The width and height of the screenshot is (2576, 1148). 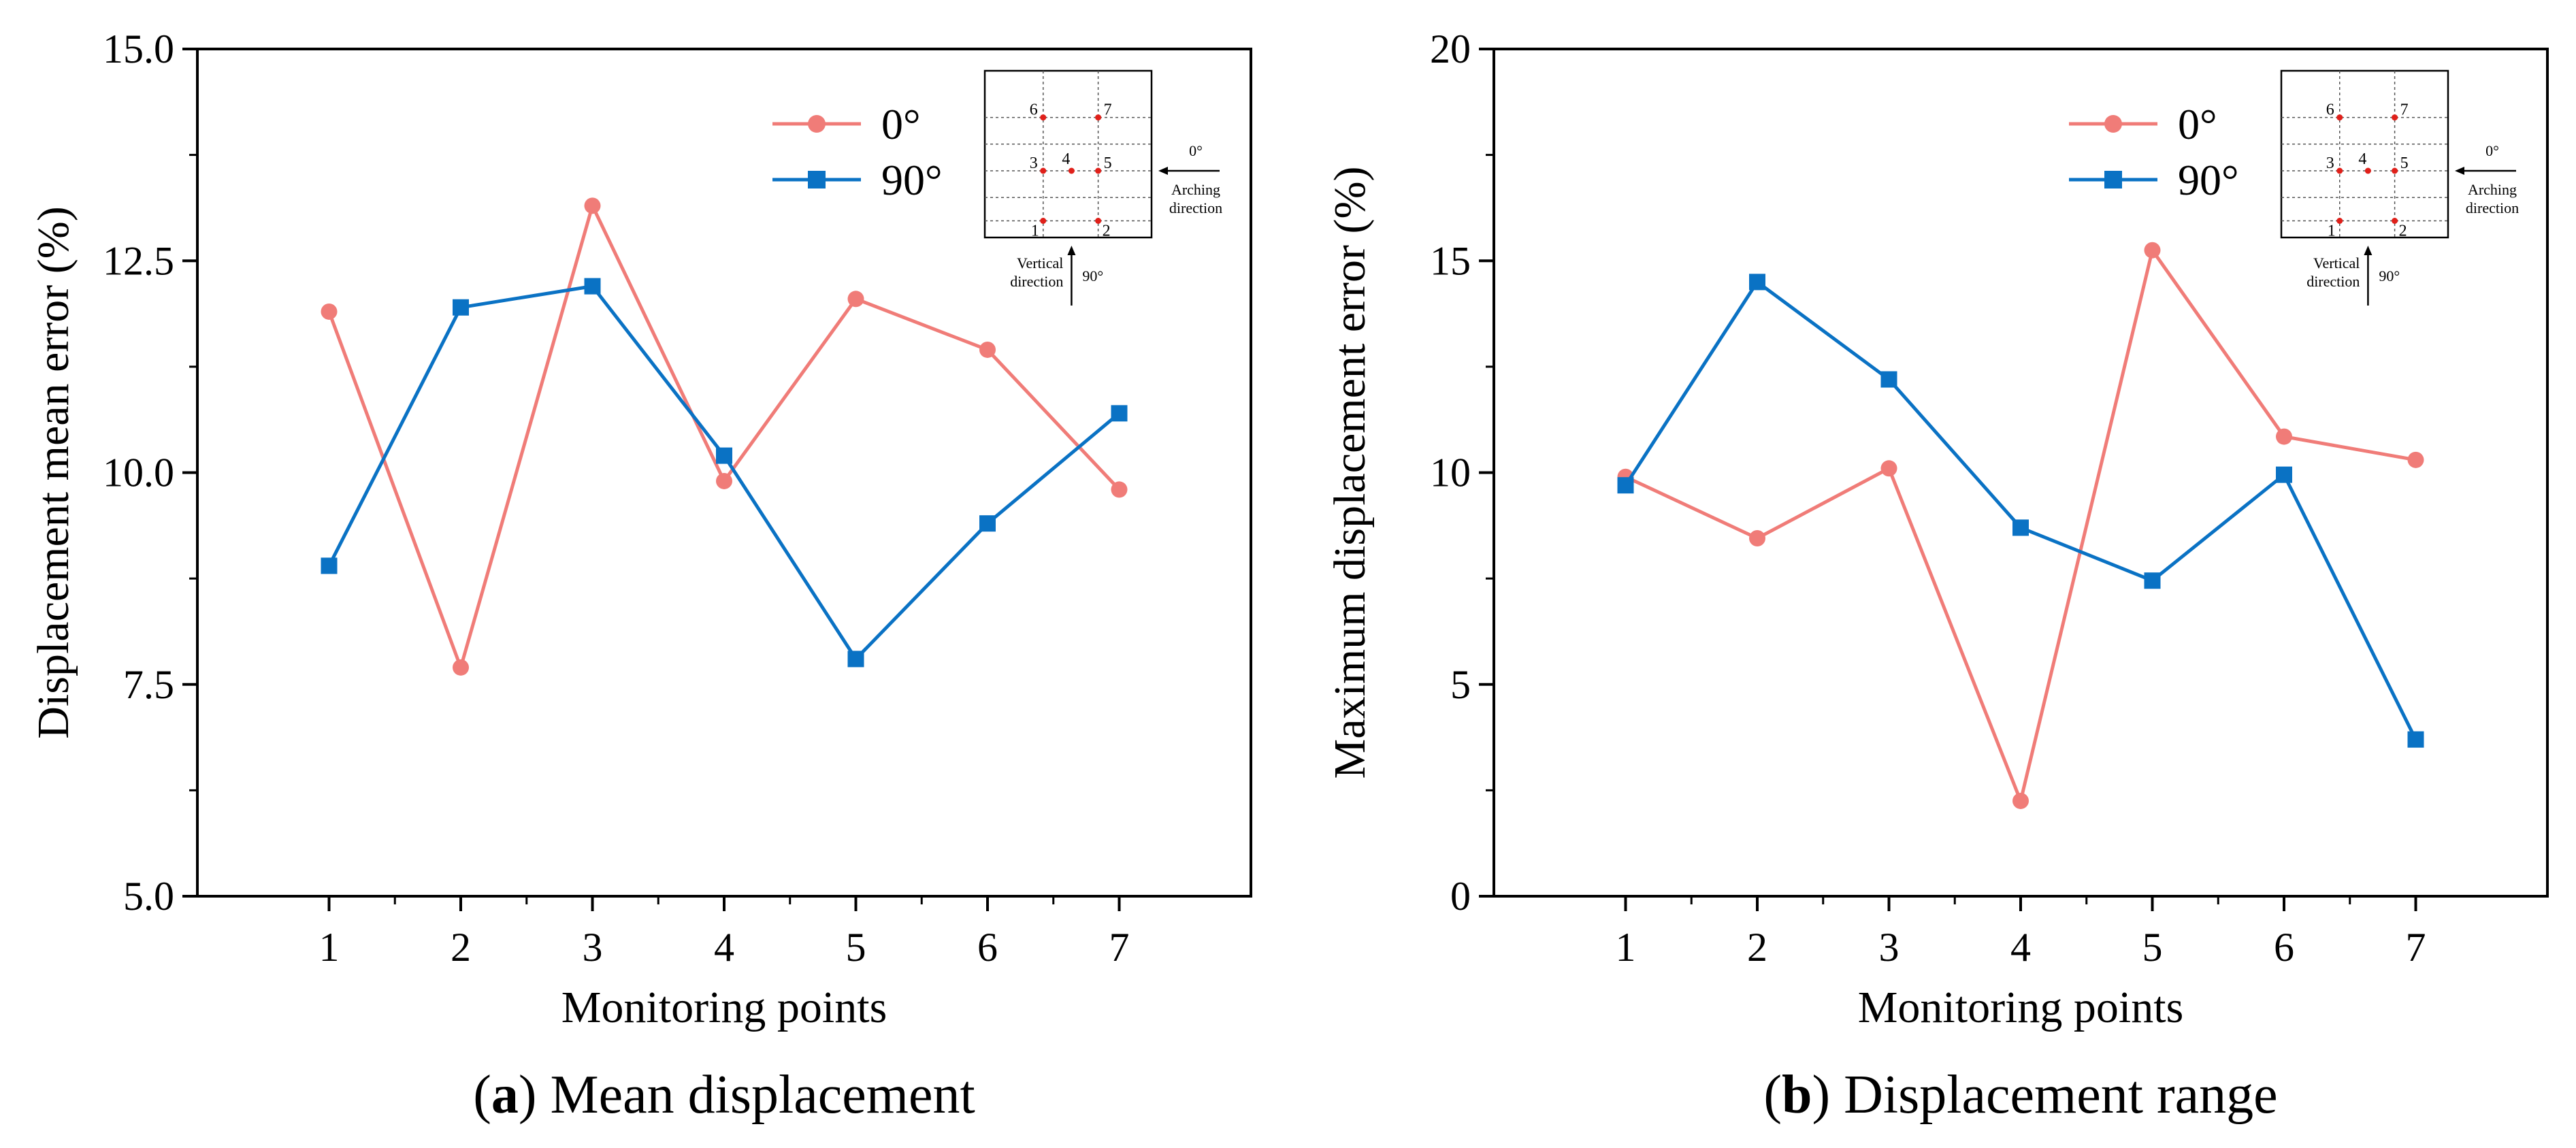 What do you see at coordinates (138, 49) in the screenshot?
I see `y-tick-label: 15.0` at bounding box center [138, 49].